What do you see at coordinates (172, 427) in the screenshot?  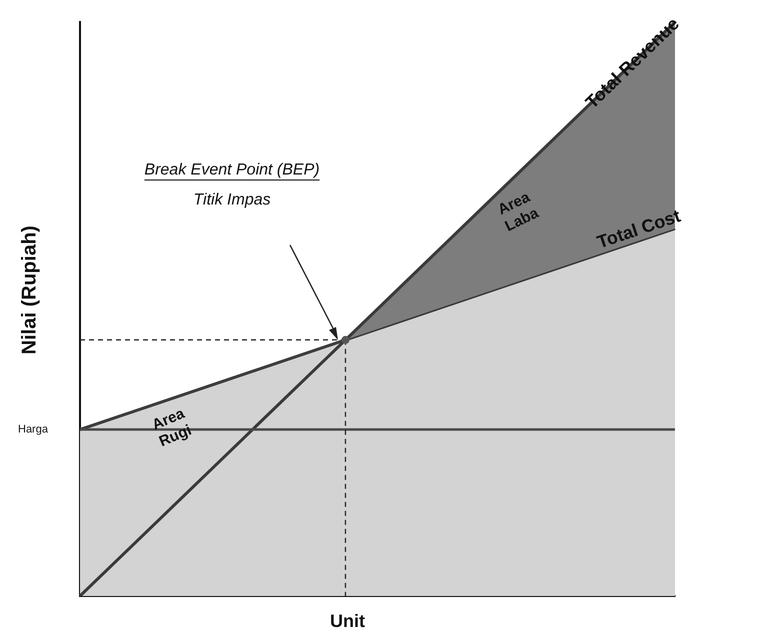 I see `annotation: Area Rugi` at bounding box center [172, 427].